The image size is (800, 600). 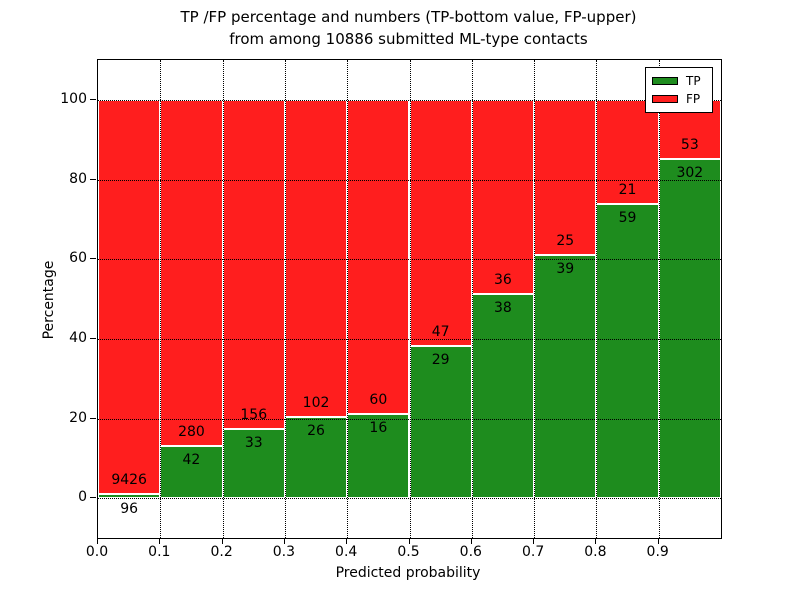 I want to click on x-tick-label: 0.8, so click(x=595, y=552).